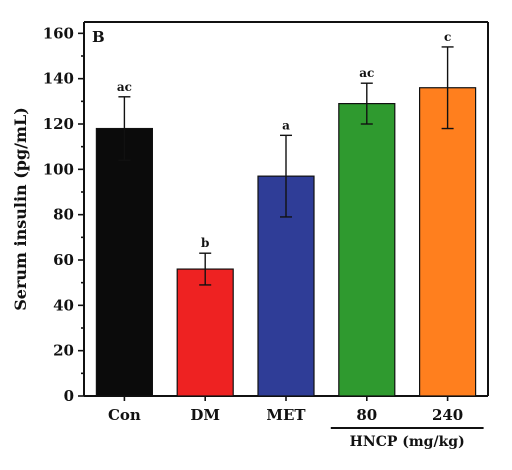  I want to click on x-tick-label-4: 240, so click(447, 415).